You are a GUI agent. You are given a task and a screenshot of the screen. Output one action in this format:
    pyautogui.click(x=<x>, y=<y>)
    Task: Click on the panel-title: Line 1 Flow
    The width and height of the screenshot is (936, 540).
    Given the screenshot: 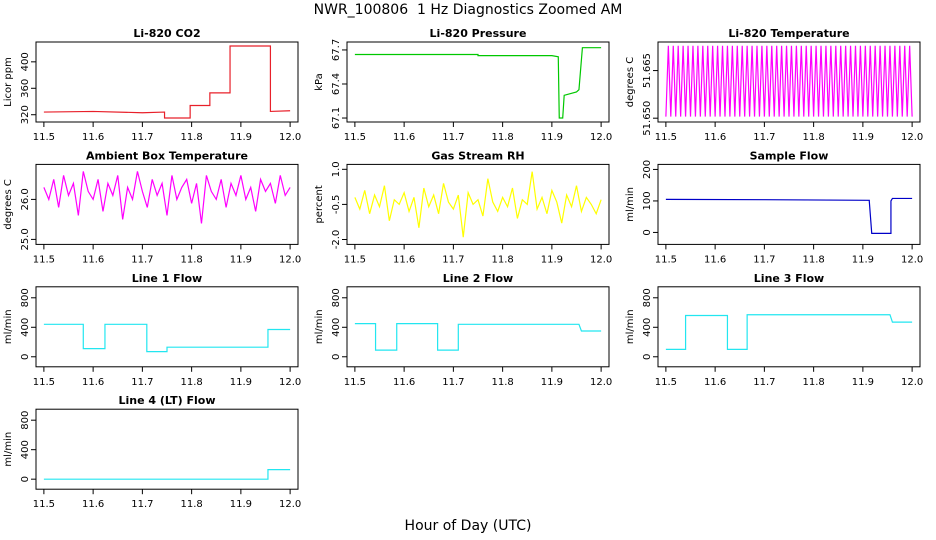 What is the action you would take?
    pyautogui.click(x=167, y=278)
    